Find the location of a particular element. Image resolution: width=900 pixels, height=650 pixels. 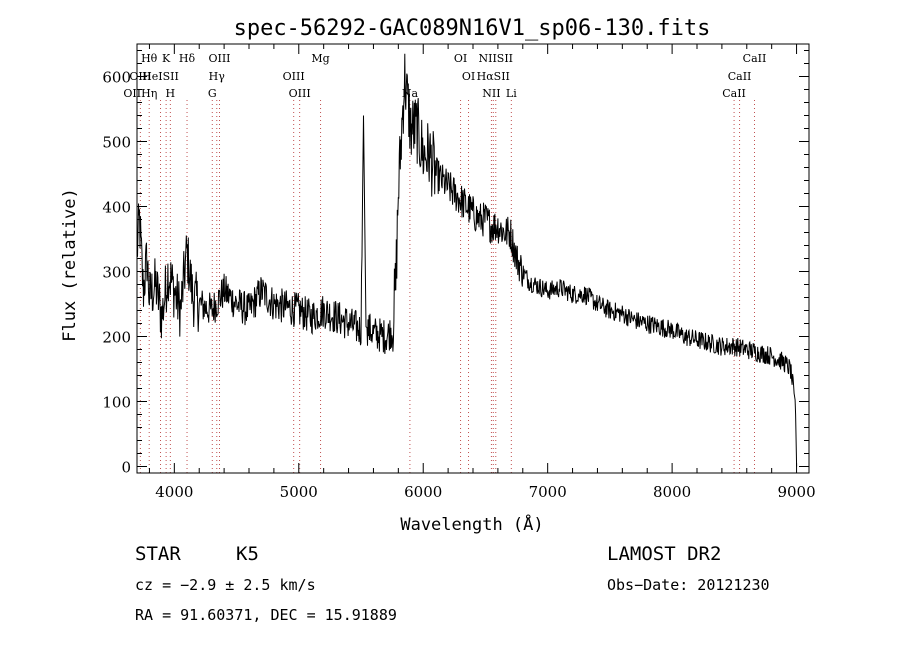

line-label: NII is located at coordinates (491, 93).